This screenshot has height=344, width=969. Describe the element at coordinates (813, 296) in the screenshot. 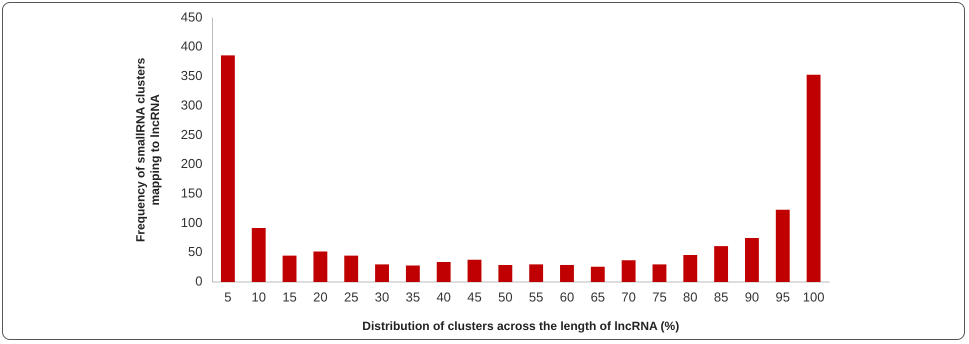

I see `x-tick-label: 100` at that location.